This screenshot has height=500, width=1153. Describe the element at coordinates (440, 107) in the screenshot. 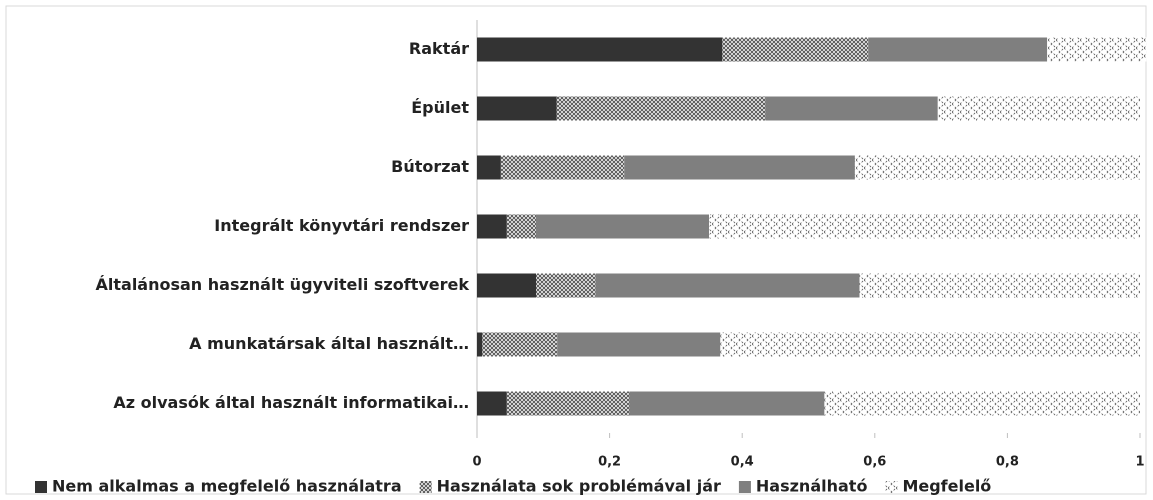

I see `y-tick-label: Épület` at that location.